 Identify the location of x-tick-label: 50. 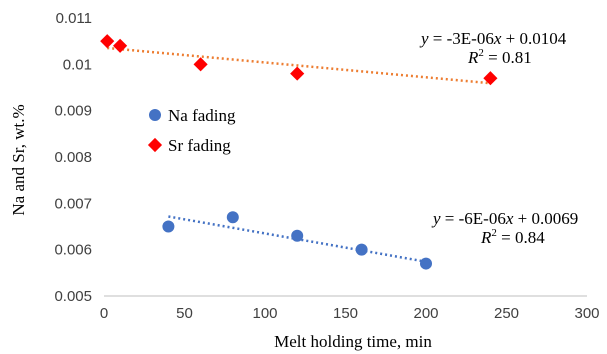
(184, 313).